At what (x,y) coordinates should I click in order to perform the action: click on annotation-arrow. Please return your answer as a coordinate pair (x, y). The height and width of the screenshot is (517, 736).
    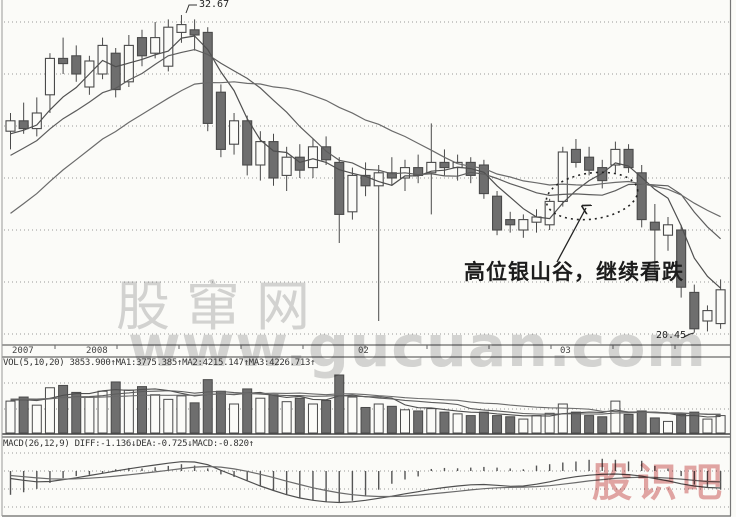
    Looking at the image, I should click on (571, 235).